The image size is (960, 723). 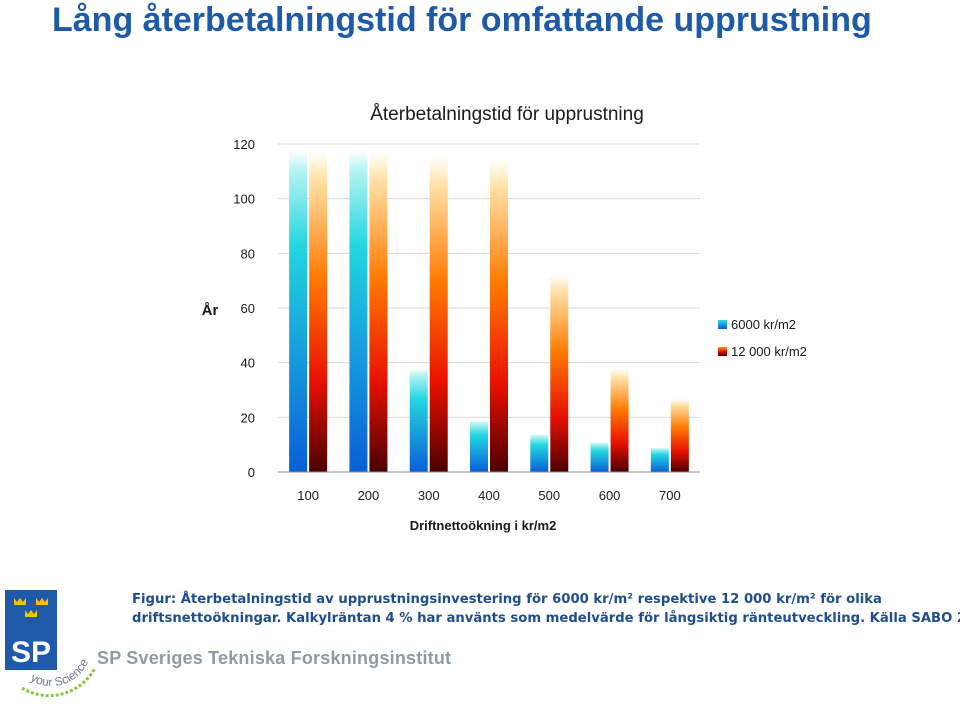 I want to click on x-tick-label: 400, so click(x=489, y=495).